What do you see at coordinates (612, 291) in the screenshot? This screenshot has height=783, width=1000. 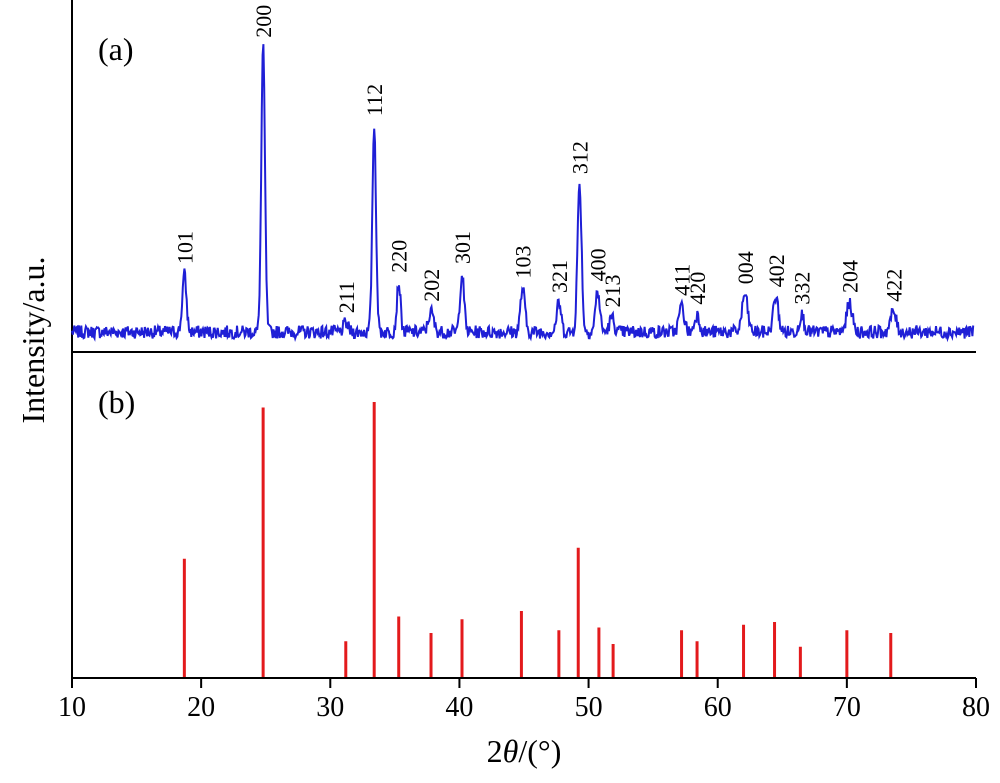 I see `peak-label: 213` at bounding box center [612, 291].